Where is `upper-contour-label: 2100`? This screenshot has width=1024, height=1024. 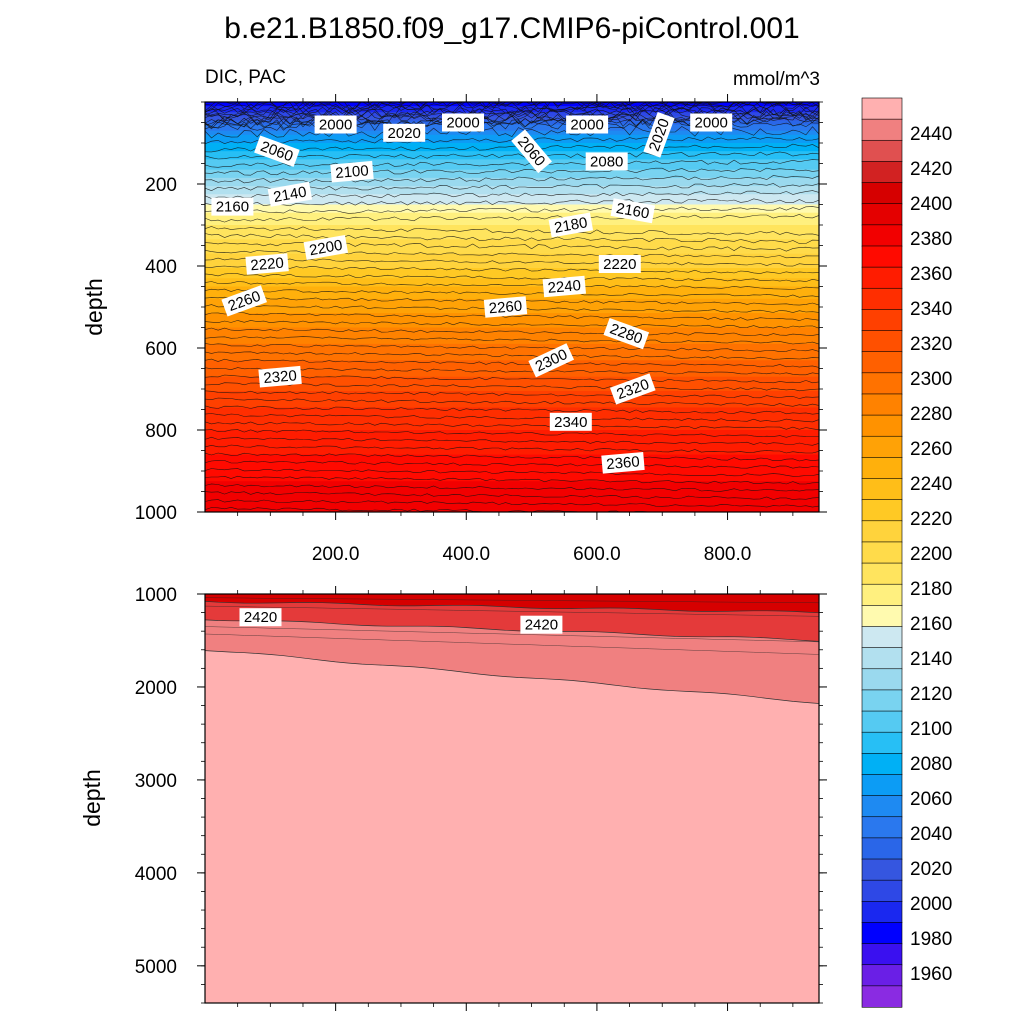 upper-contour-label: 2100 is located at coordinates (352, 171).